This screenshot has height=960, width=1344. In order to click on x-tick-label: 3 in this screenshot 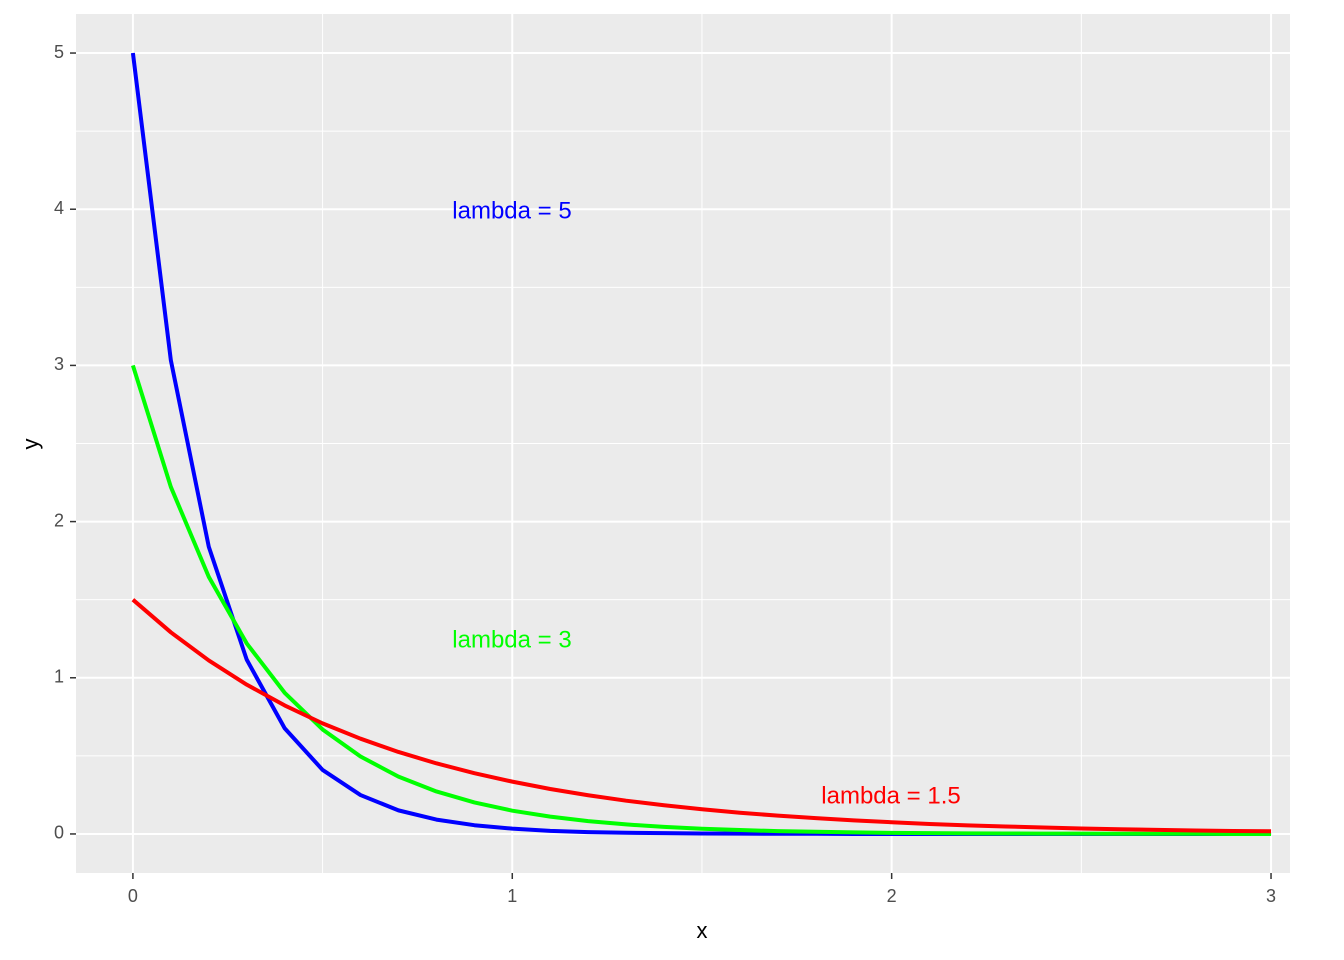, I will do `click(1271, 896)`.